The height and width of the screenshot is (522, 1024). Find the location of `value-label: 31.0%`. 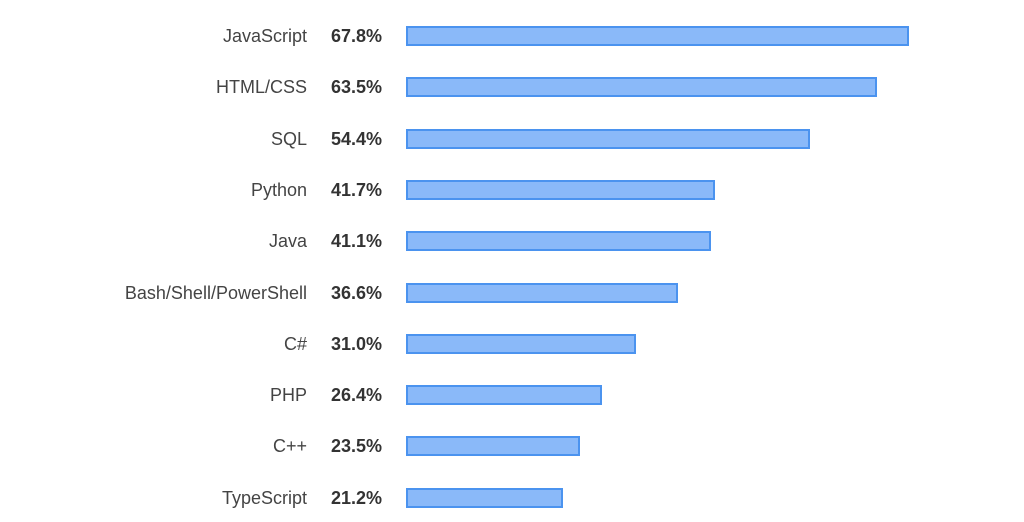

value-label: 31.0% is located at coordinates (357, 343).